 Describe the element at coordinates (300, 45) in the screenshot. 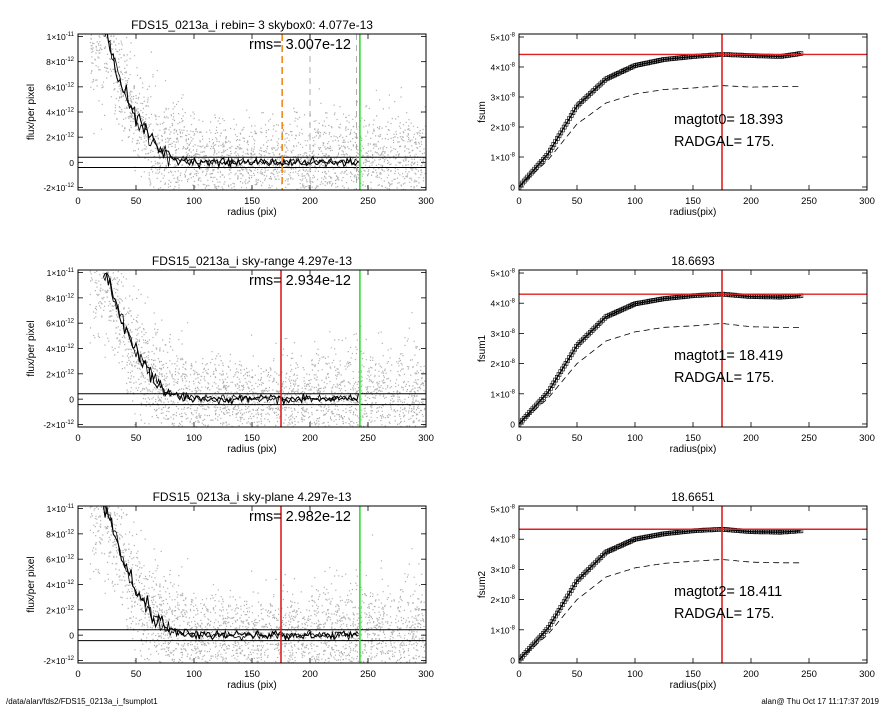

I see `rms-annotation: rms= 3.007e-12` at that location.